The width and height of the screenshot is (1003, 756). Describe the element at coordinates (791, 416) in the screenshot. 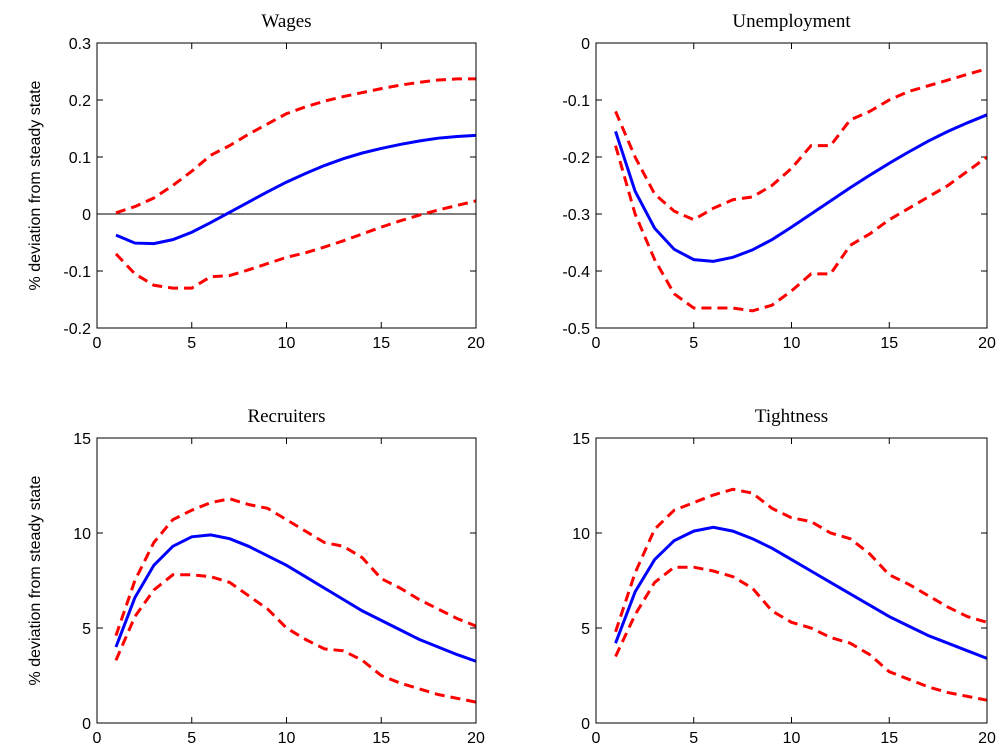

I see `chart-title: Tightness` at that location.